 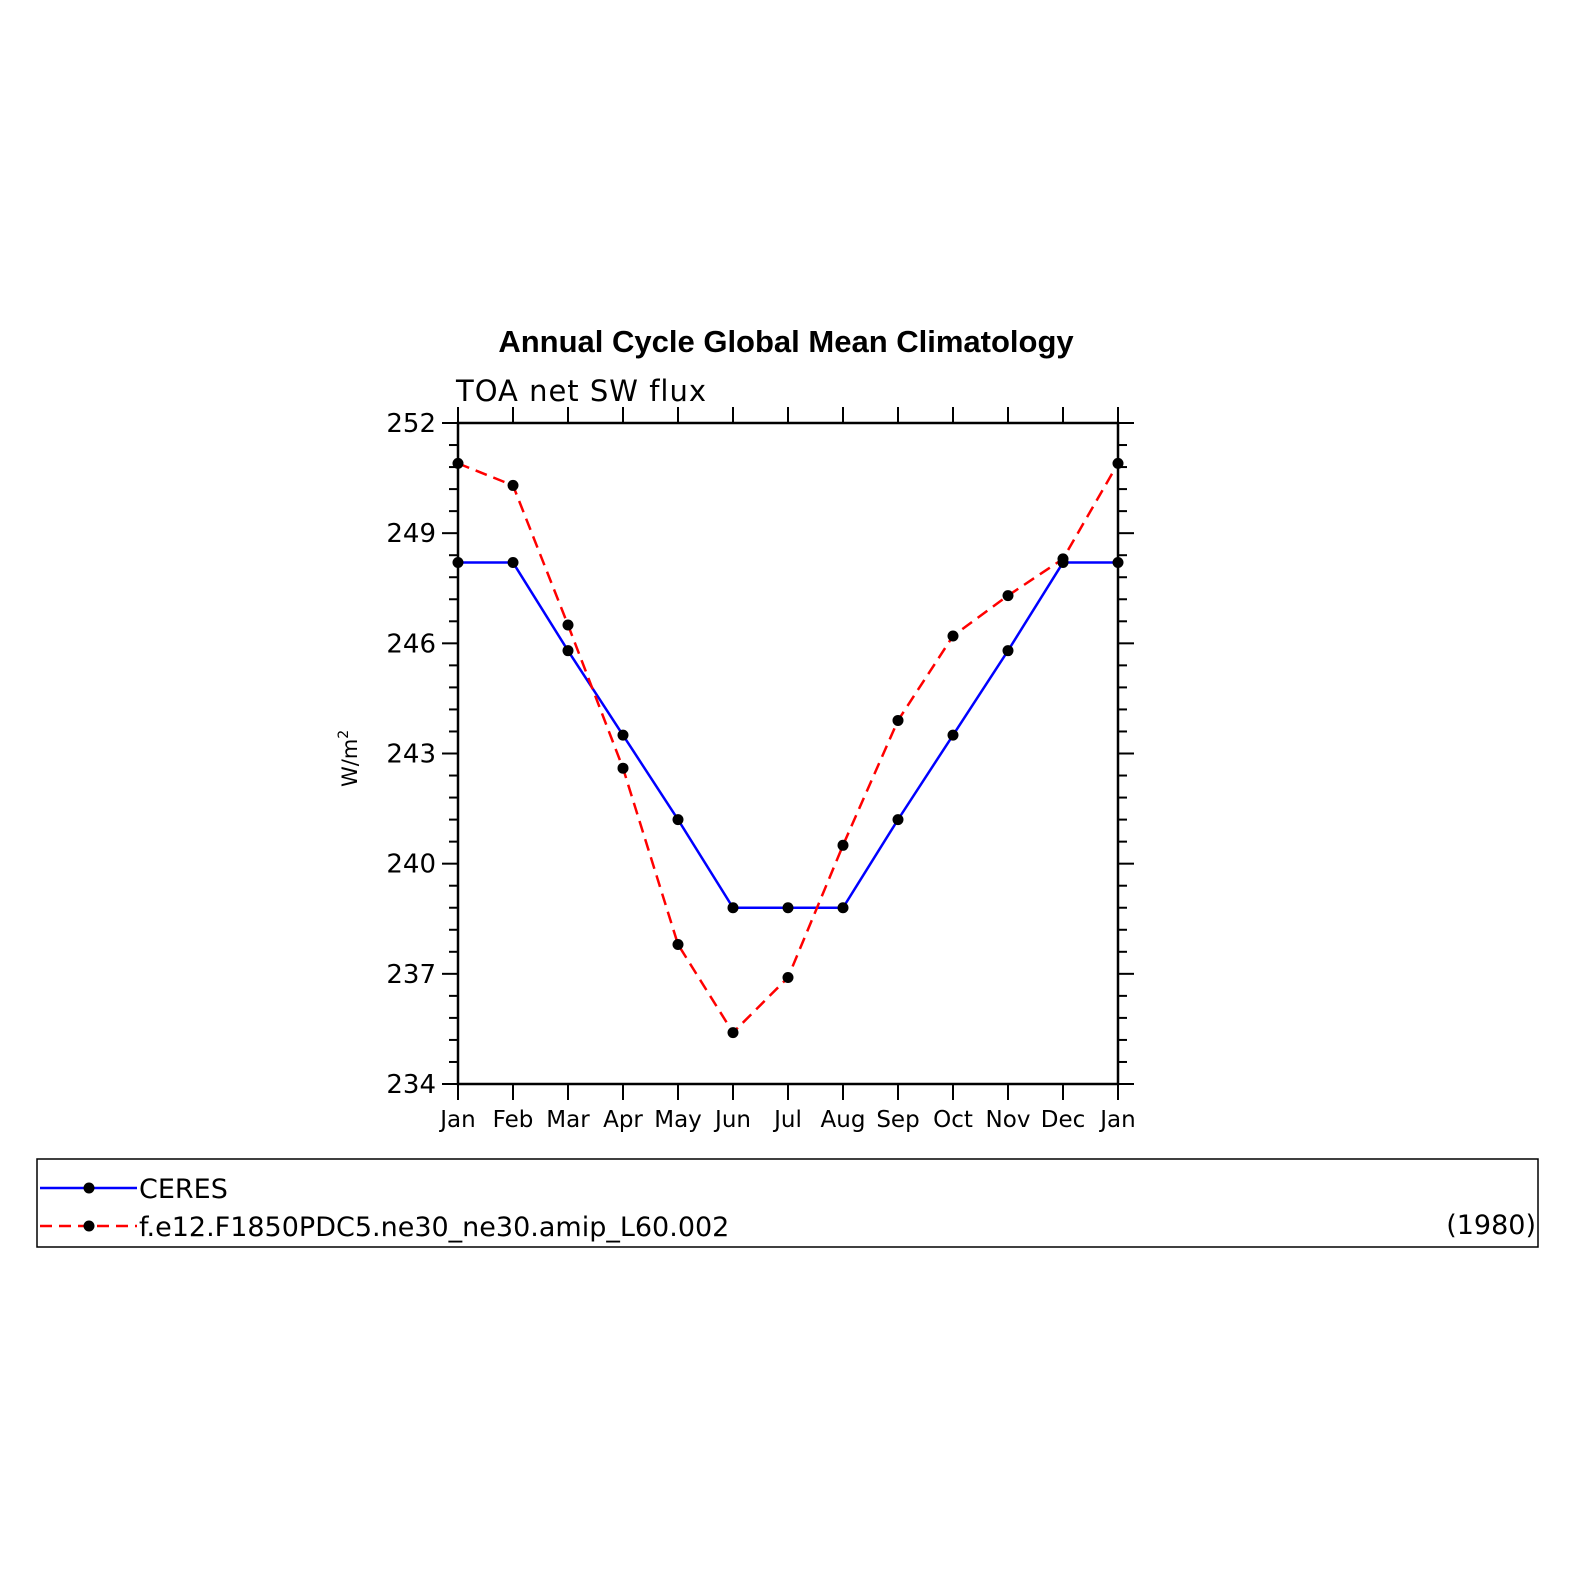 What do you see at coordinates (411, 1085) in the screenshot?
I see `y-tick-label: 234` at bounding box center [411, 1085].